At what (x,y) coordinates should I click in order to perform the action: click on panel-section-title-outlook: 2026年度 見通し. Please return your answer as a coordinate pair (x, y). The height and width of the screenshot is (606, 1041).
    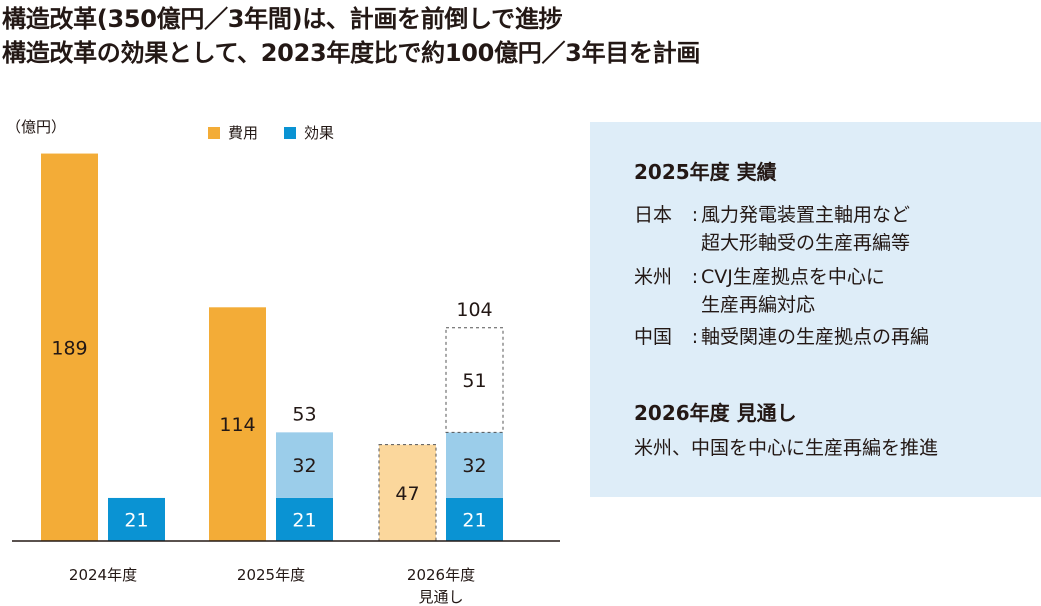
    Looking at the image, I should click on (715, 413).